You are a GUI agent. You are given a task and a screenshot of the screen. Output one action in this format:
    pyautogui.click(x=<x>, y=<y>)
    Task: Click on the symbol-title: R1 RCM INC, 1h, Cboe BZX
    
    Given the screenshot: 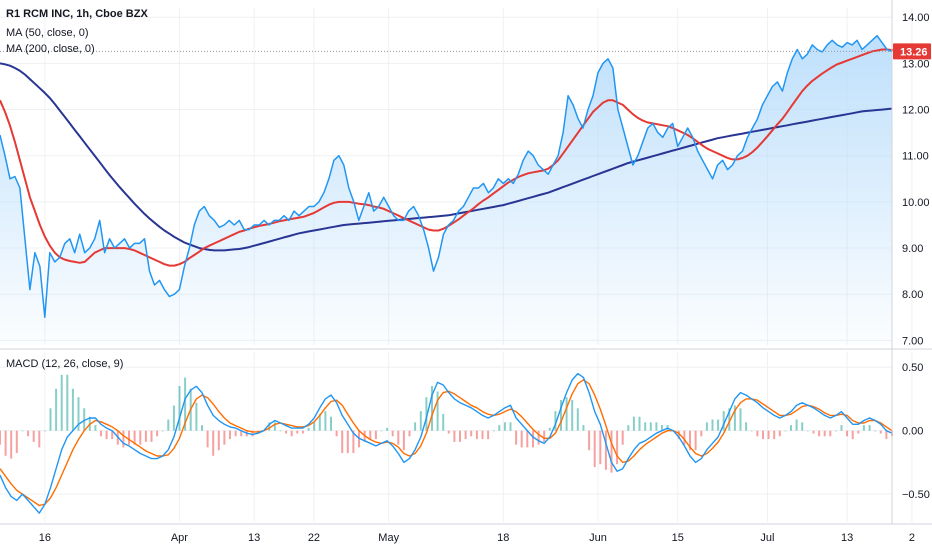 What is the action you would take?
    pyautogui.click(x=77, y=14)
    